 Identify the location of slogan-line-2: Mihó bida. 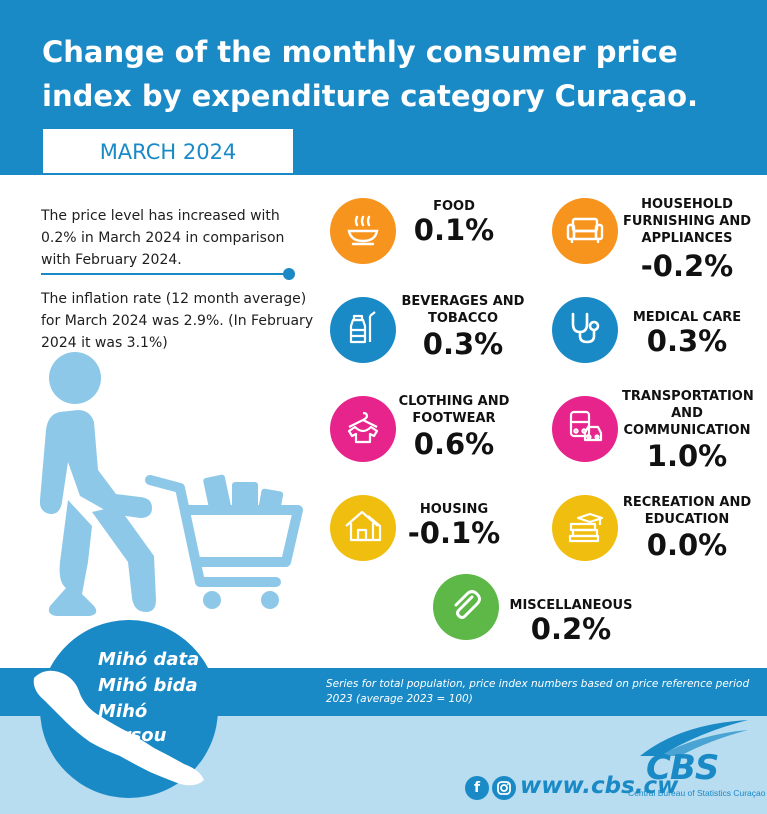
(148, 685).